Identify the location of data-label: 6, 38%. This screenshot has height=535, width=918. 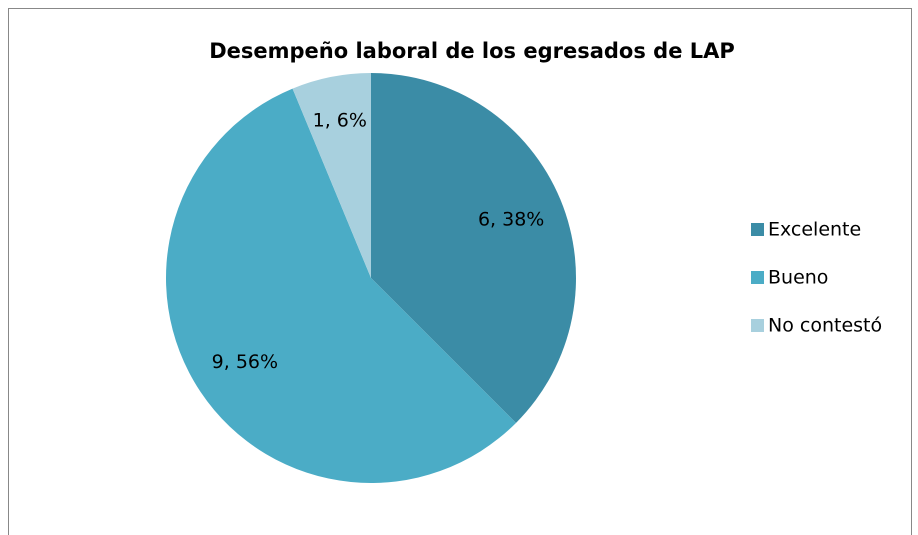
(511, 219).